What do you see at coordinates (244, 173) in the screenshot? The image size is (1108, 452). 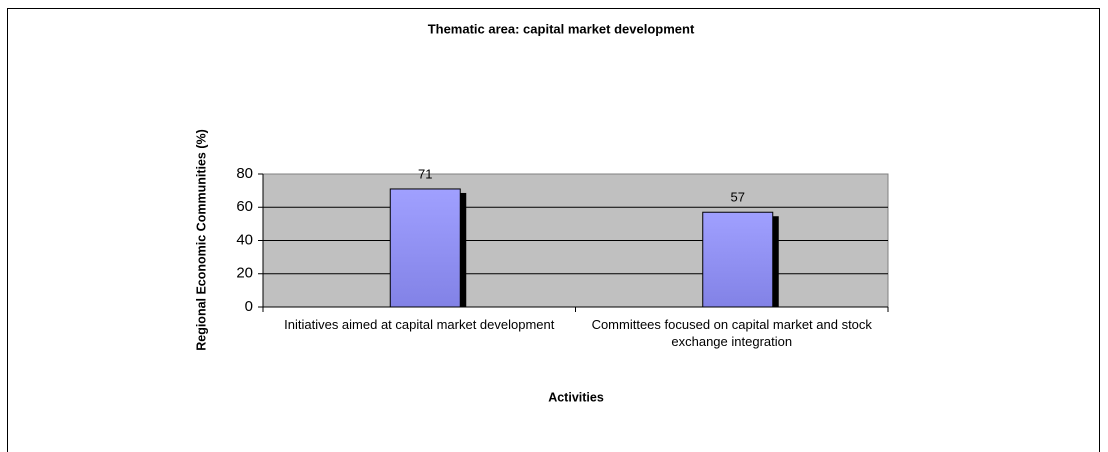 I see `y-tick-label: 80` at bounding box center [244, 173].